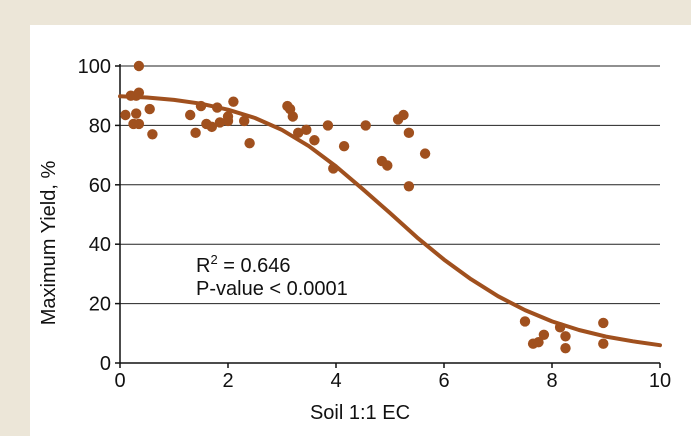  Describe the element at coordinates (660, 381) in the screenshot. I see `x-tick-label-10: 10` at that location.